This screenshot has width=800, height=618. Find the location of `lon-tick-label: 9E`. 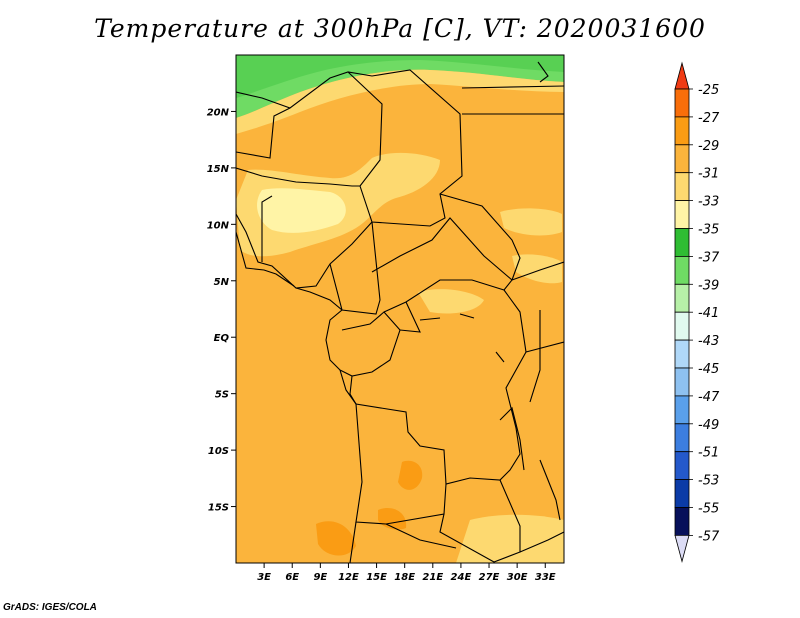

lon-tick-label: 9E is located at coordinates (320, 577).